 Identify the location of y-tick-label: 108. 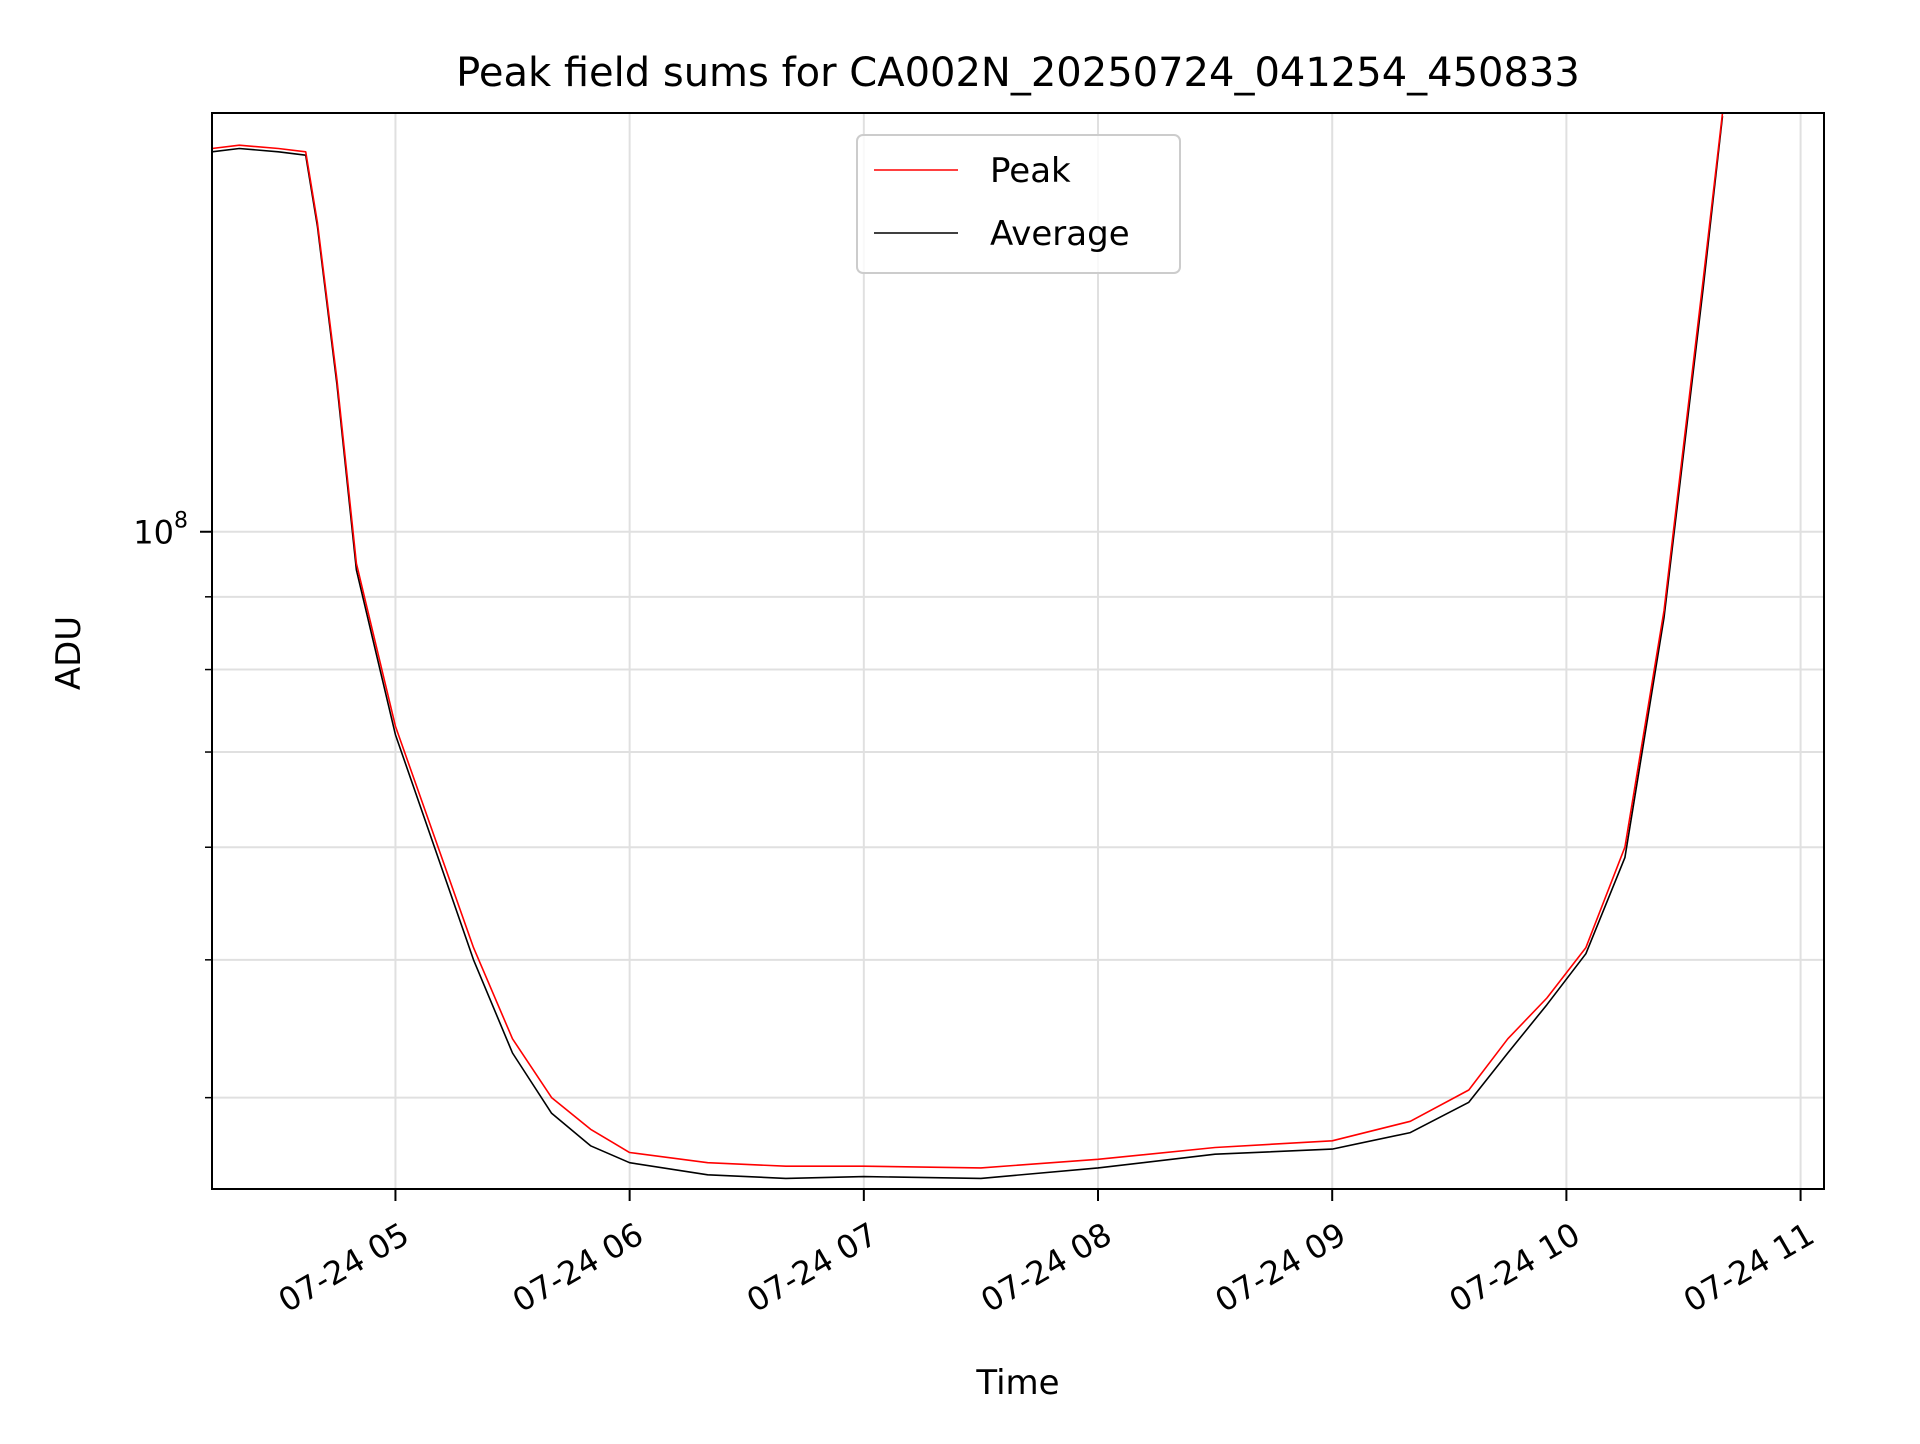
(160, 530).